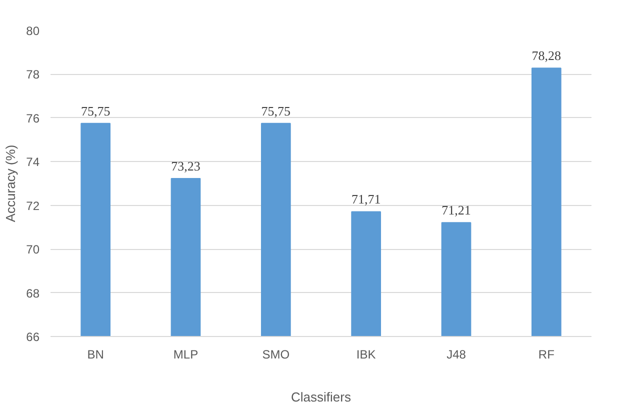 The width and height of the screenshot is (621, 417). What do you see at coordinates (366, 199) in the screenshot?
I see `data-label: 71,71` at bounding box center [366, 199].